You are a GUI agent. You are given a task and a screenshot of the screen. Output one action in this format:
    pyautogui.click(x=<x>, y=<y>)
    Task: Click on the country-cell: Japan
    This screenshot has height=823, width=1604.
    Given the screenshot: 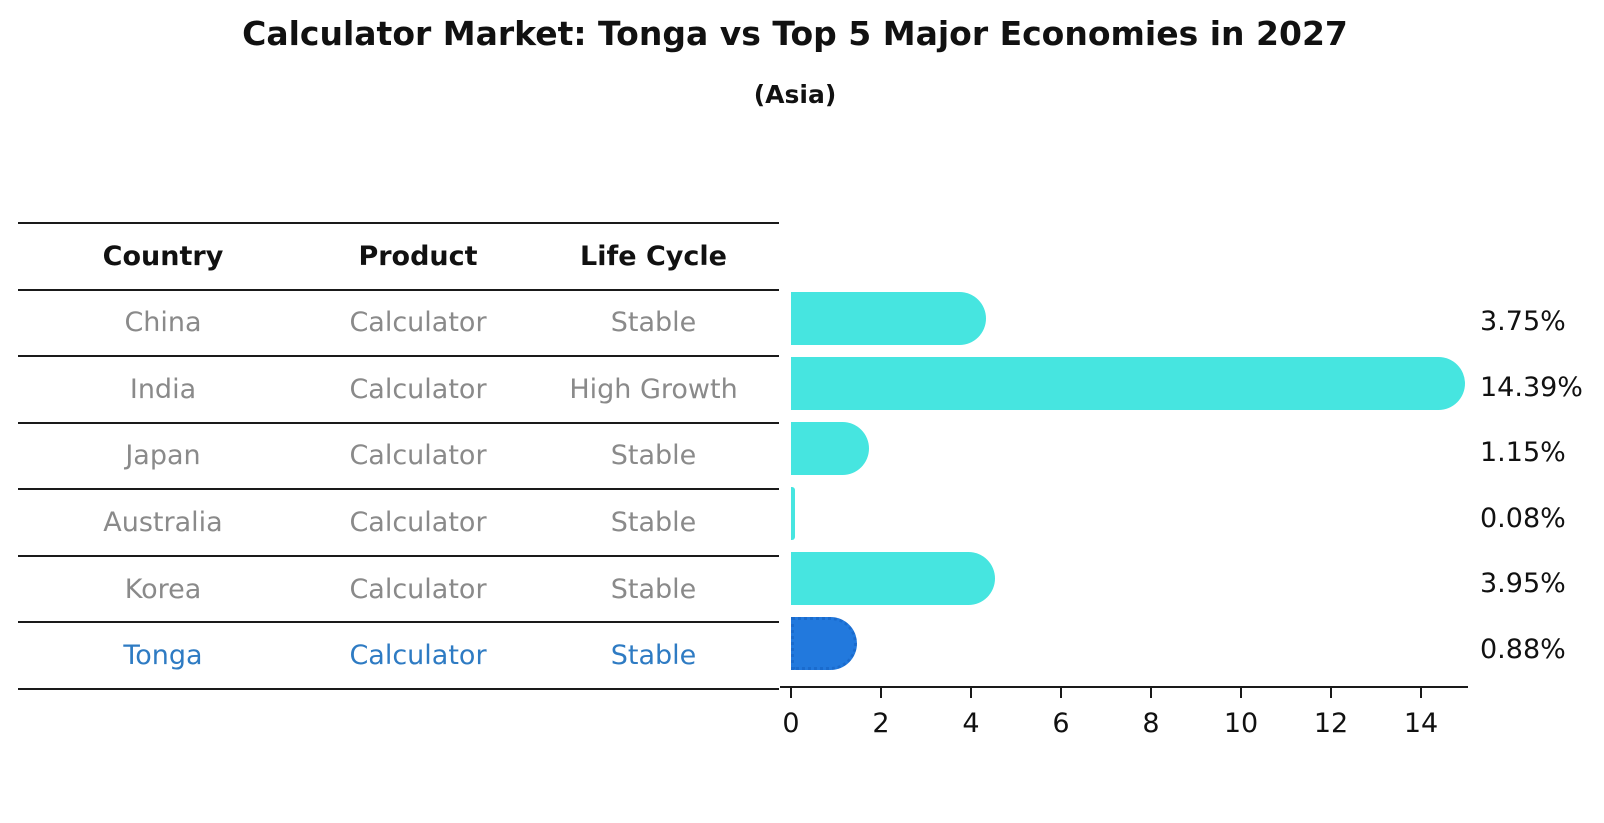 What is the action you would take?
    pyautogui.click(x=163, y=456)
    